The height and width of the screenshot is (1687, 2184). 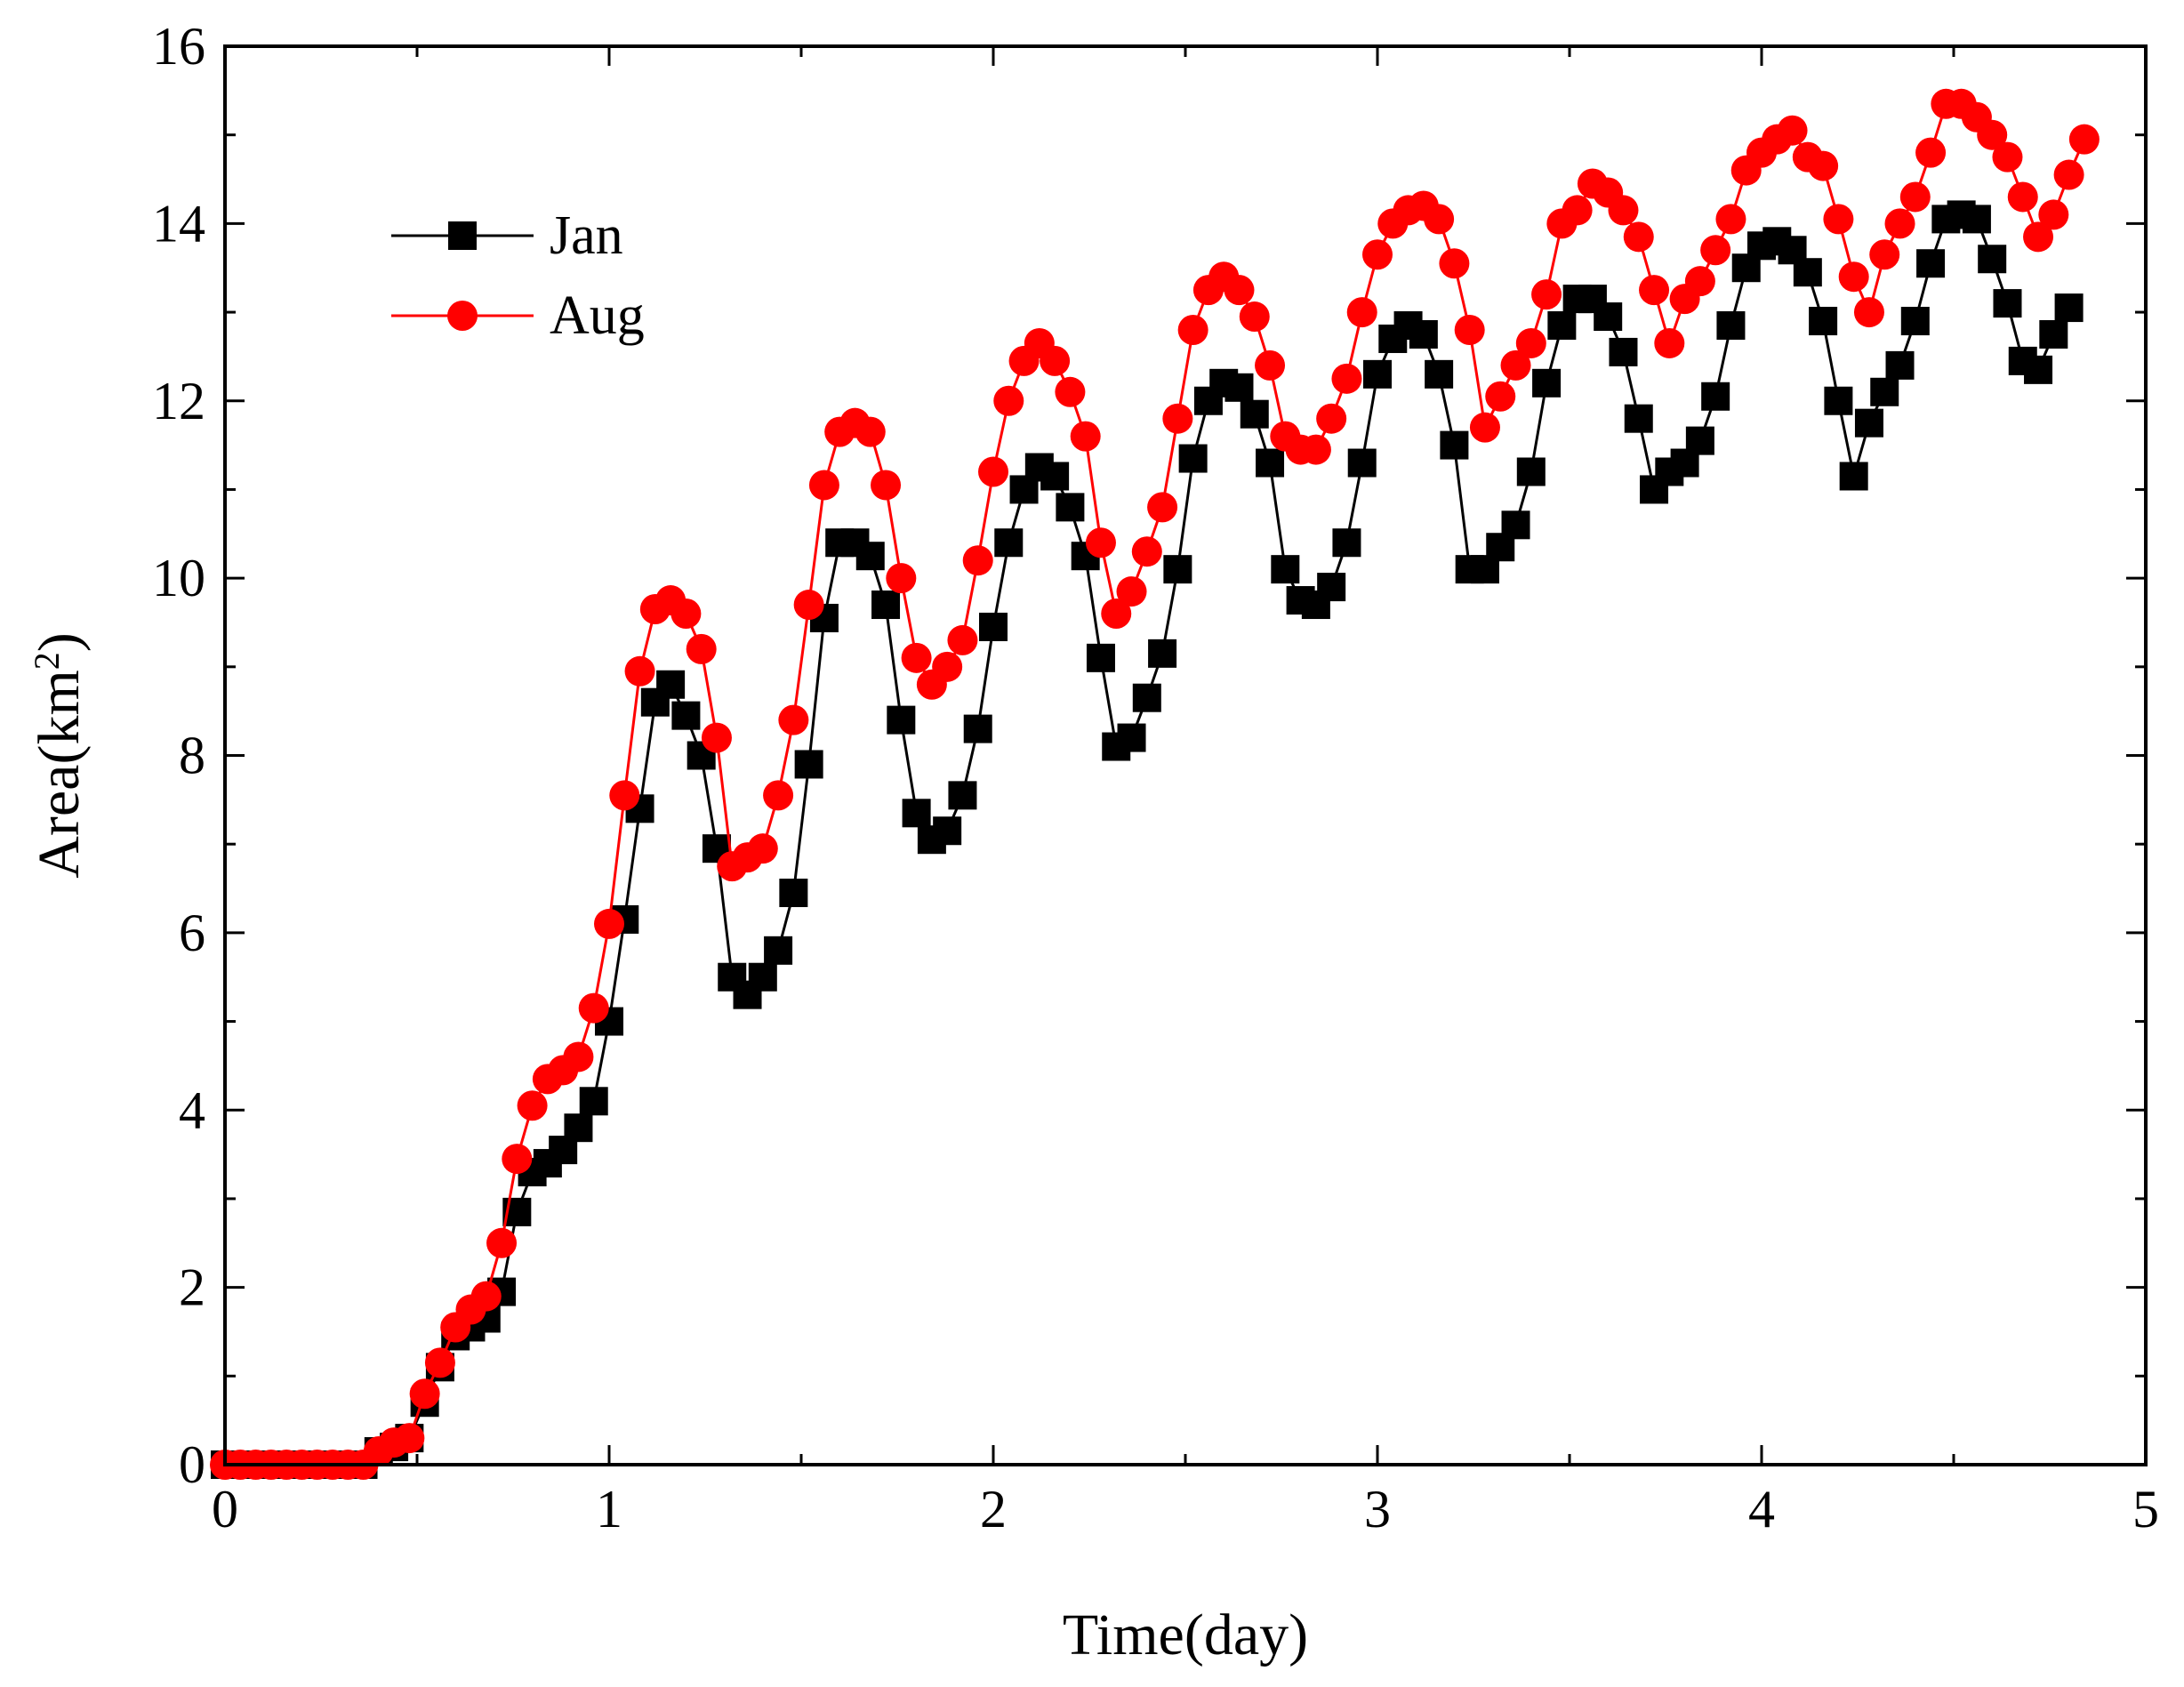 What do you see at coordinates (59, 642) in the screenshot?
I see `y-axis-title-end: )` at bounding box center [59, 642].